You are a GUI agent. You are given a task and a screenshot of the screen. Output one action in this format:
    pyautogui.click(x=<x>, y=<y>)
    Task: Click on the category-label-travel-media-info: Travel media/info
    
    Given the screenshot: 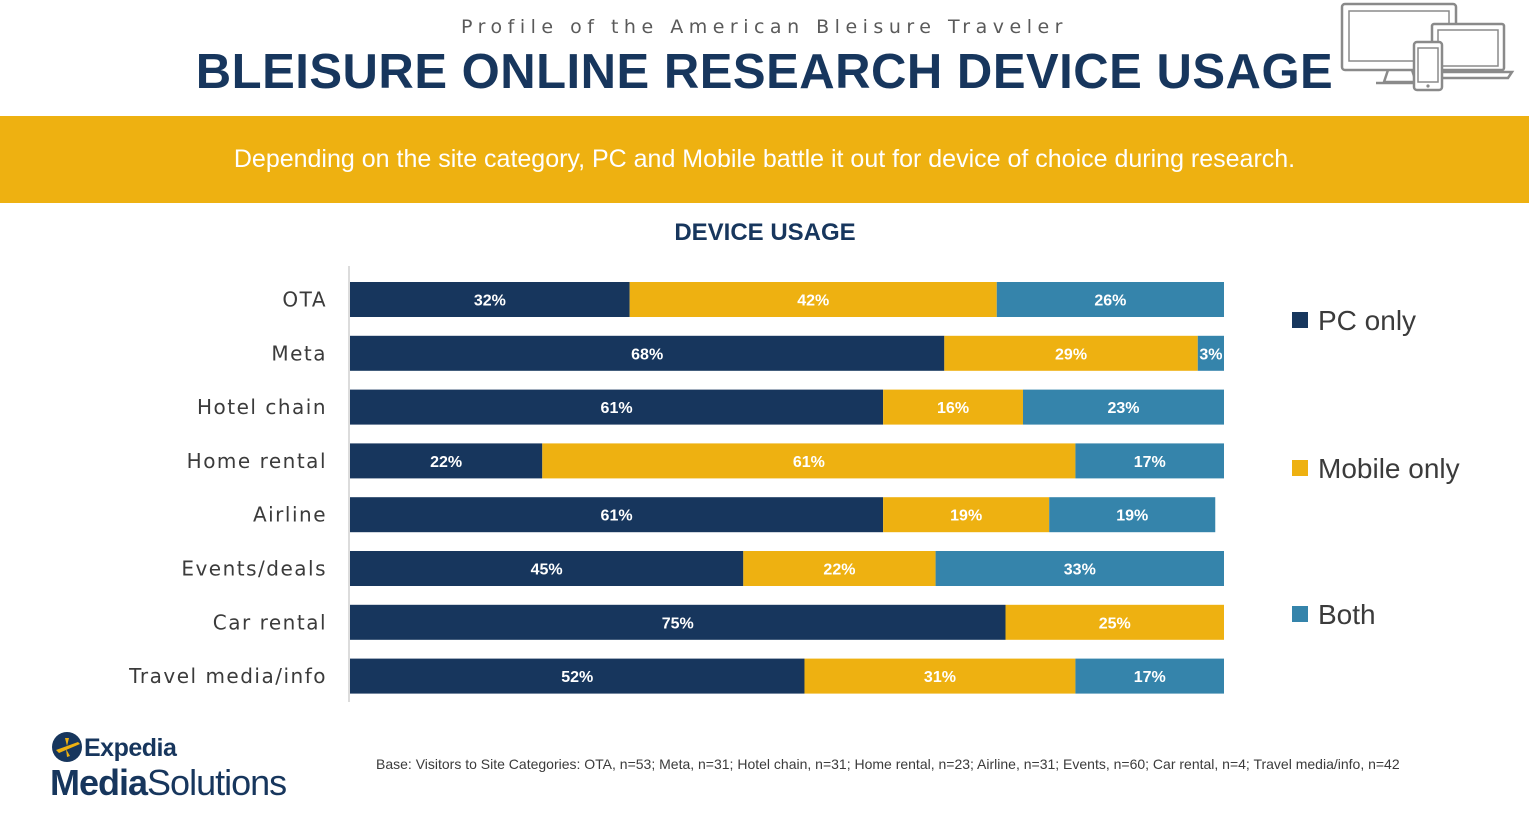 What is the action you would take?
    pyautogui.click(x=227, y=676)
    